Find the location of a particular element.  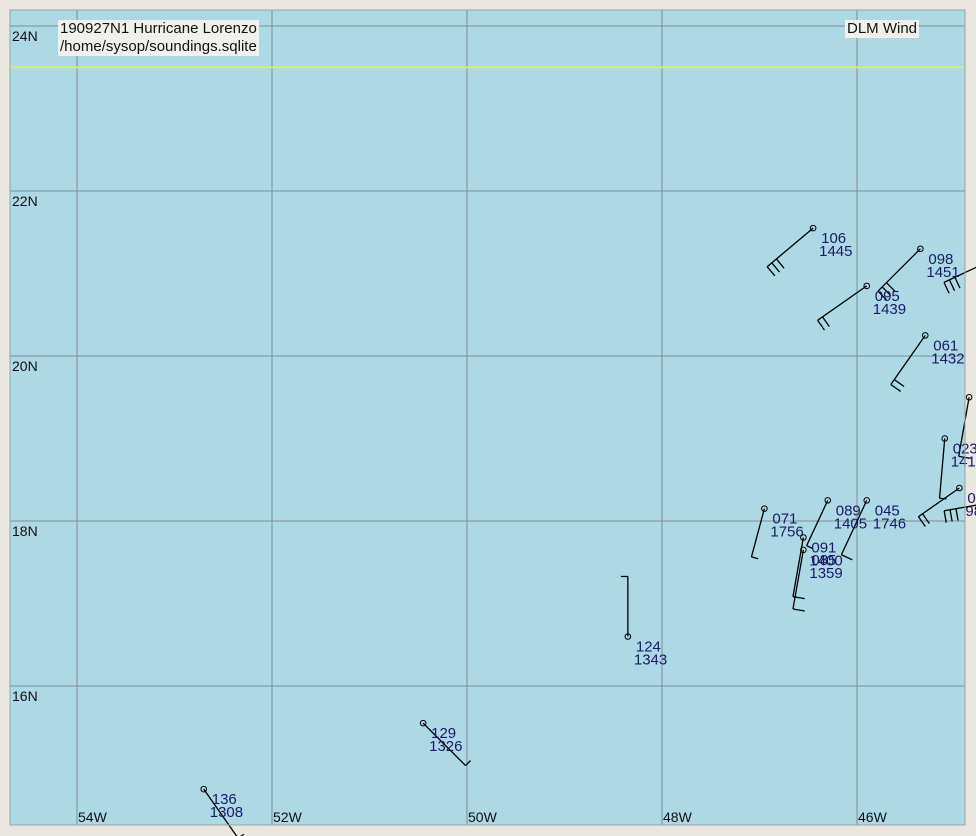

wind-speed-label: 071 is located at coordinates (784, 519).